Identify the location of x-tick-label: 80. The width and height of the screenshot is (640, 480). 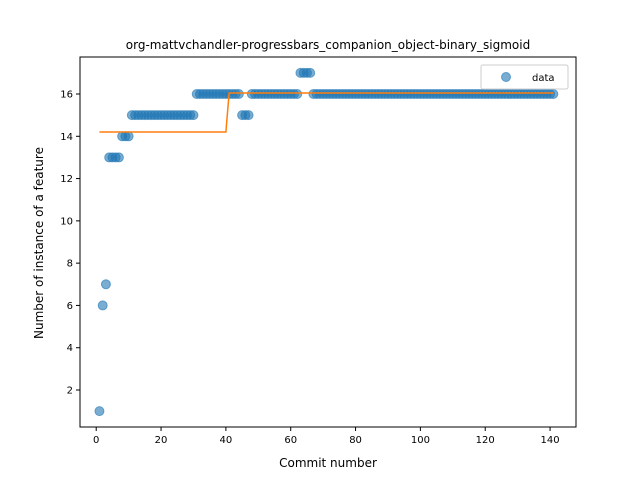
(355, 440).